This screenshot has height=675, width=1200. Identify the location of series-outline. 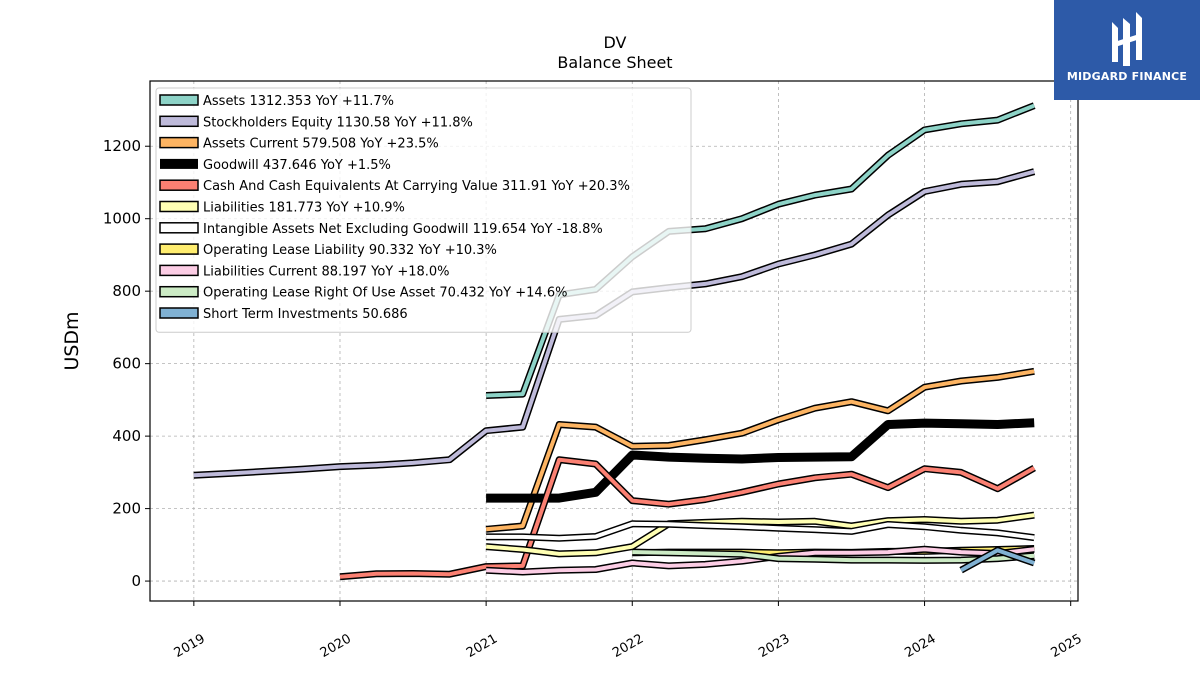
(760, 450).